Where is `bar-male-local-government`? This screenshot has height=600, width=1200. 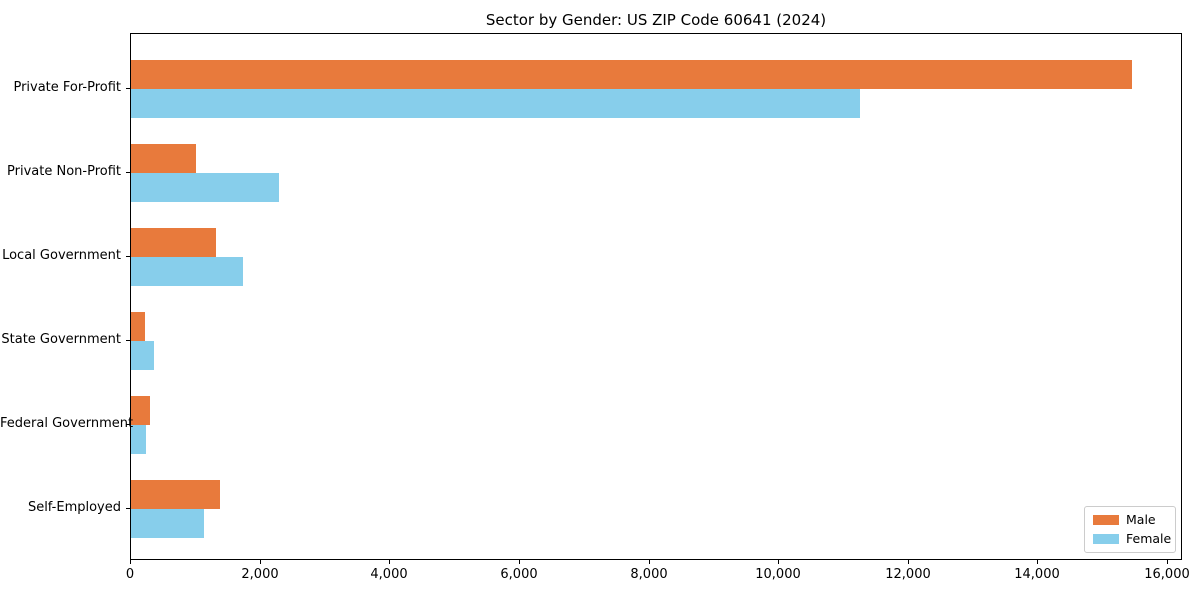 bar-male-local-government is located at coordinates (173, 242).